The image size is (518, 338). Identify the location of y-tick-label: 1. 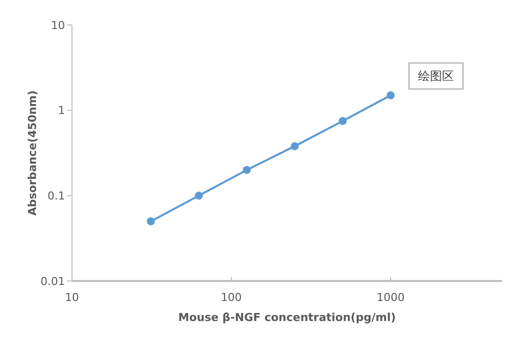
(61, 111).